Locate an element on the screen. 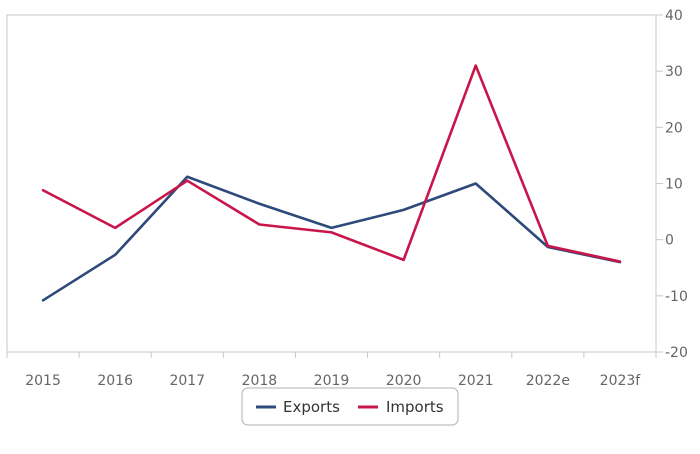  y-tick-label: 10 is located at coordinates (674, 185).